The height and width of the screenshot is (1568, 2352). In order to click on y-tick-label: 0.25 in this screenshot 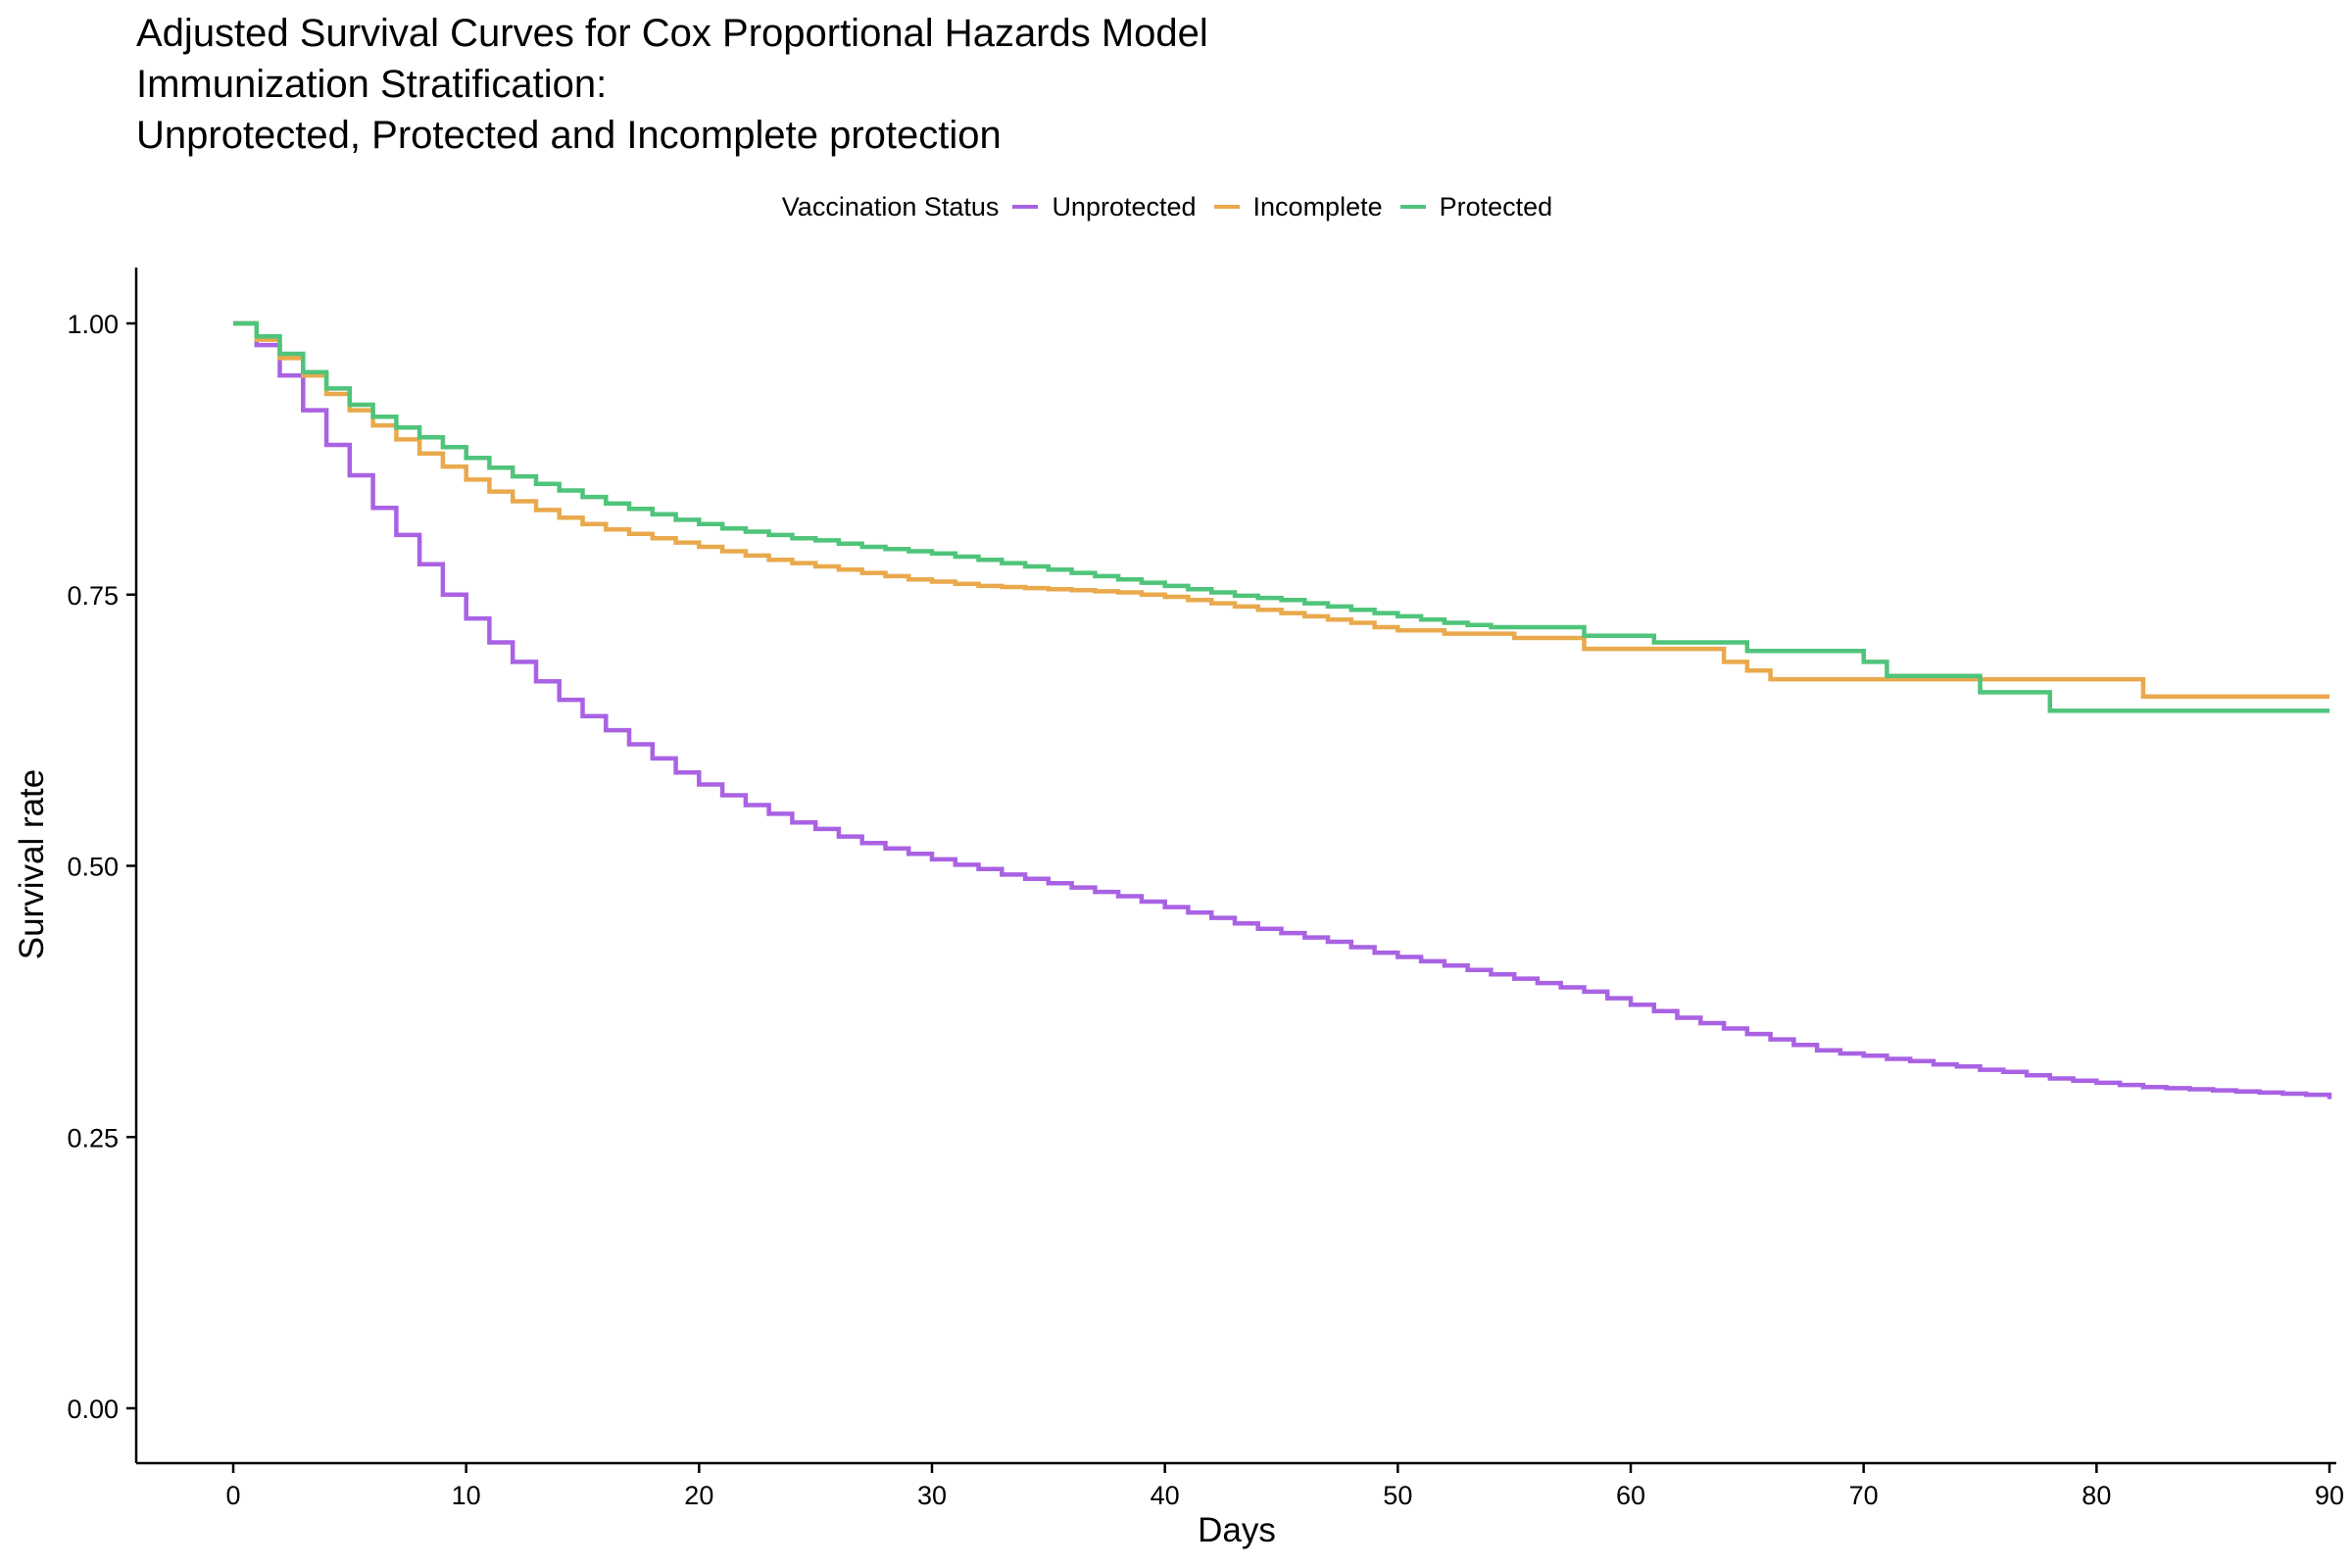, I will do `click(93, 1137)`.